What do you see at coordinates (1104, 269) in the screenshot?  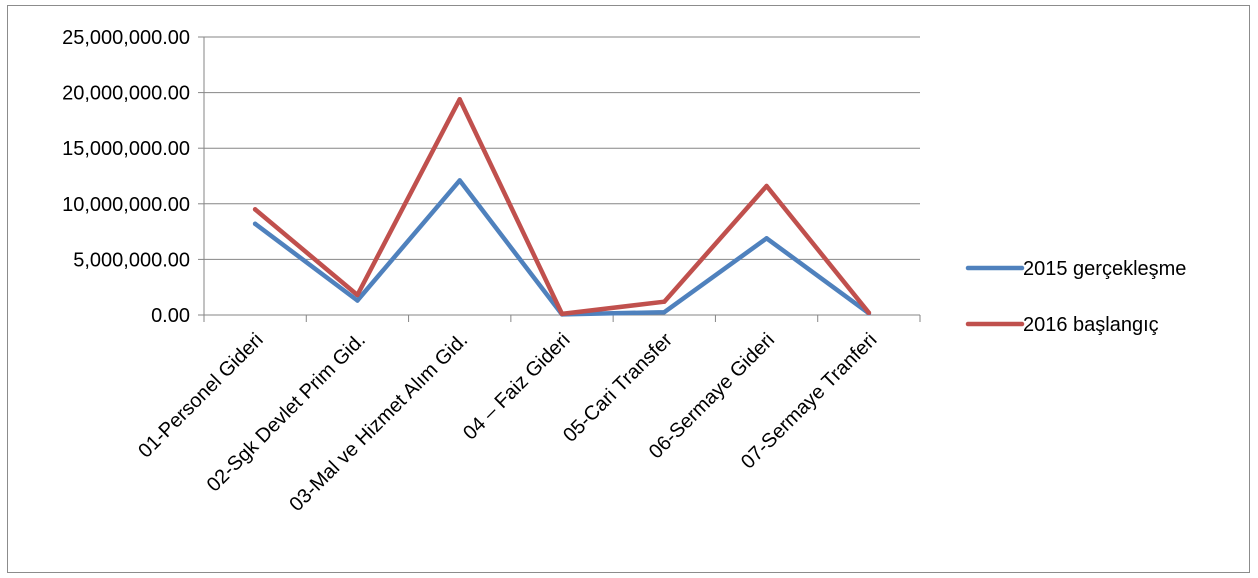 I see `legend-label: 2015 gerçekleşme` at bounding box center [1104, 269].